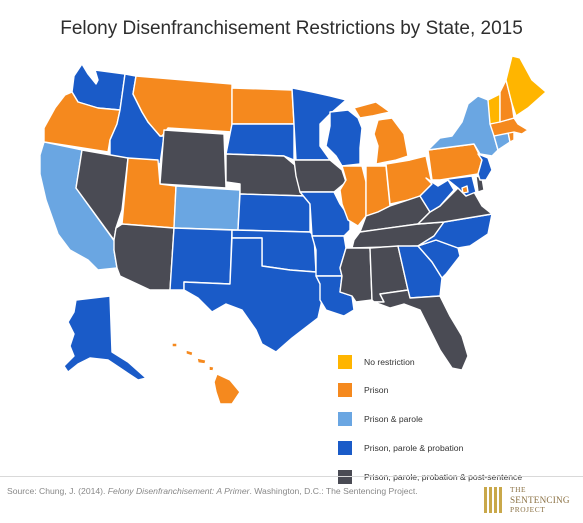 Image resolution: width=583 pixels, height=523 pixels. I want to click on legend-item-probation: Prison, parole & probation, so click(458, 447).